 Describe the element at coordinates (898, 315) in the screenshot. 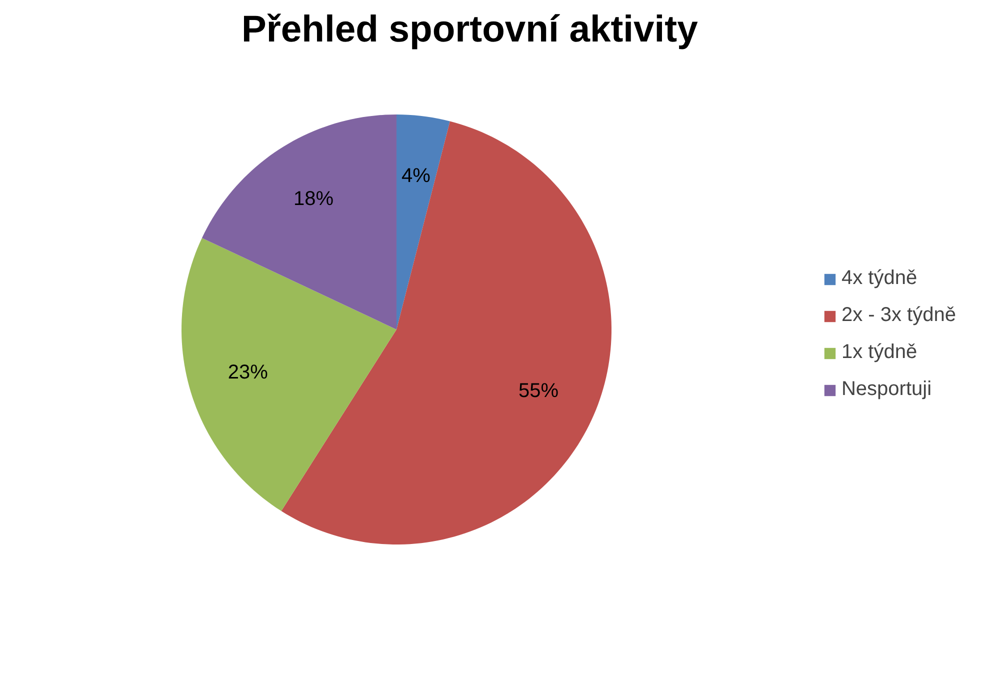

I see `legend-label: 2x - 3x týdně` at that location.